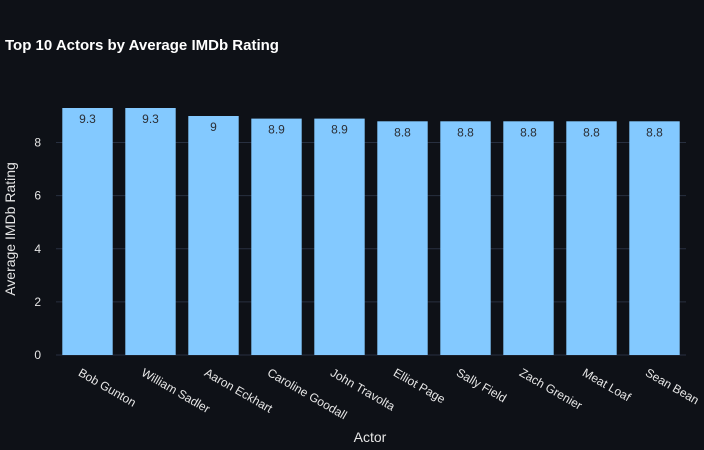  I want to click on x-tick-label: Zach Grenier, so click(551, 388).